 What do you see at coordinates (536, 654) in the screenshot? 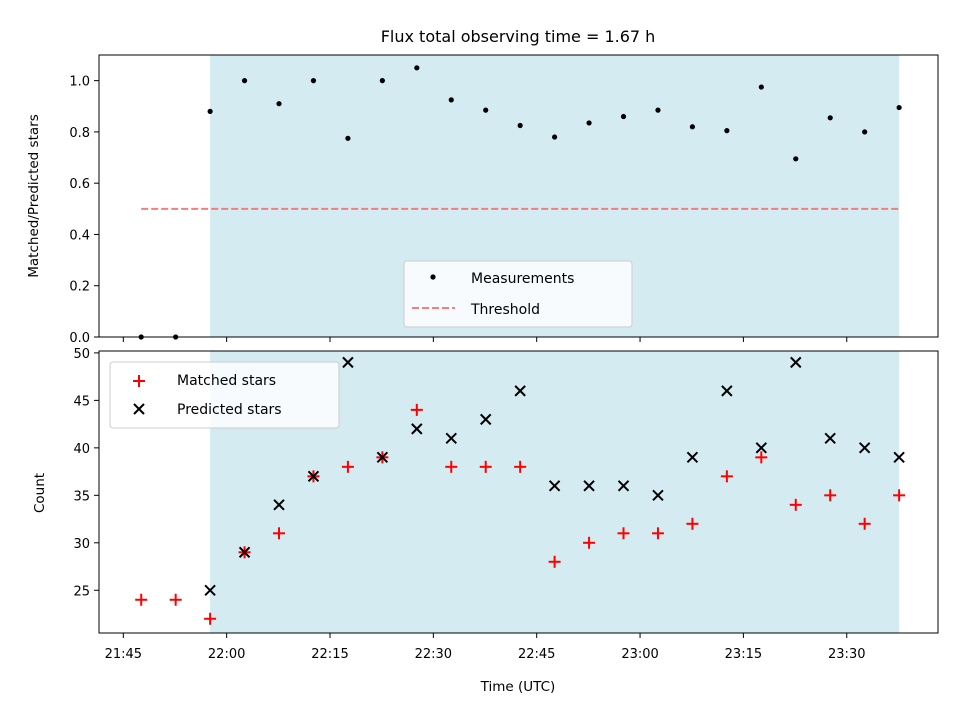
I see `x-tick-label: 22:45` at bounding box center [536, 654].